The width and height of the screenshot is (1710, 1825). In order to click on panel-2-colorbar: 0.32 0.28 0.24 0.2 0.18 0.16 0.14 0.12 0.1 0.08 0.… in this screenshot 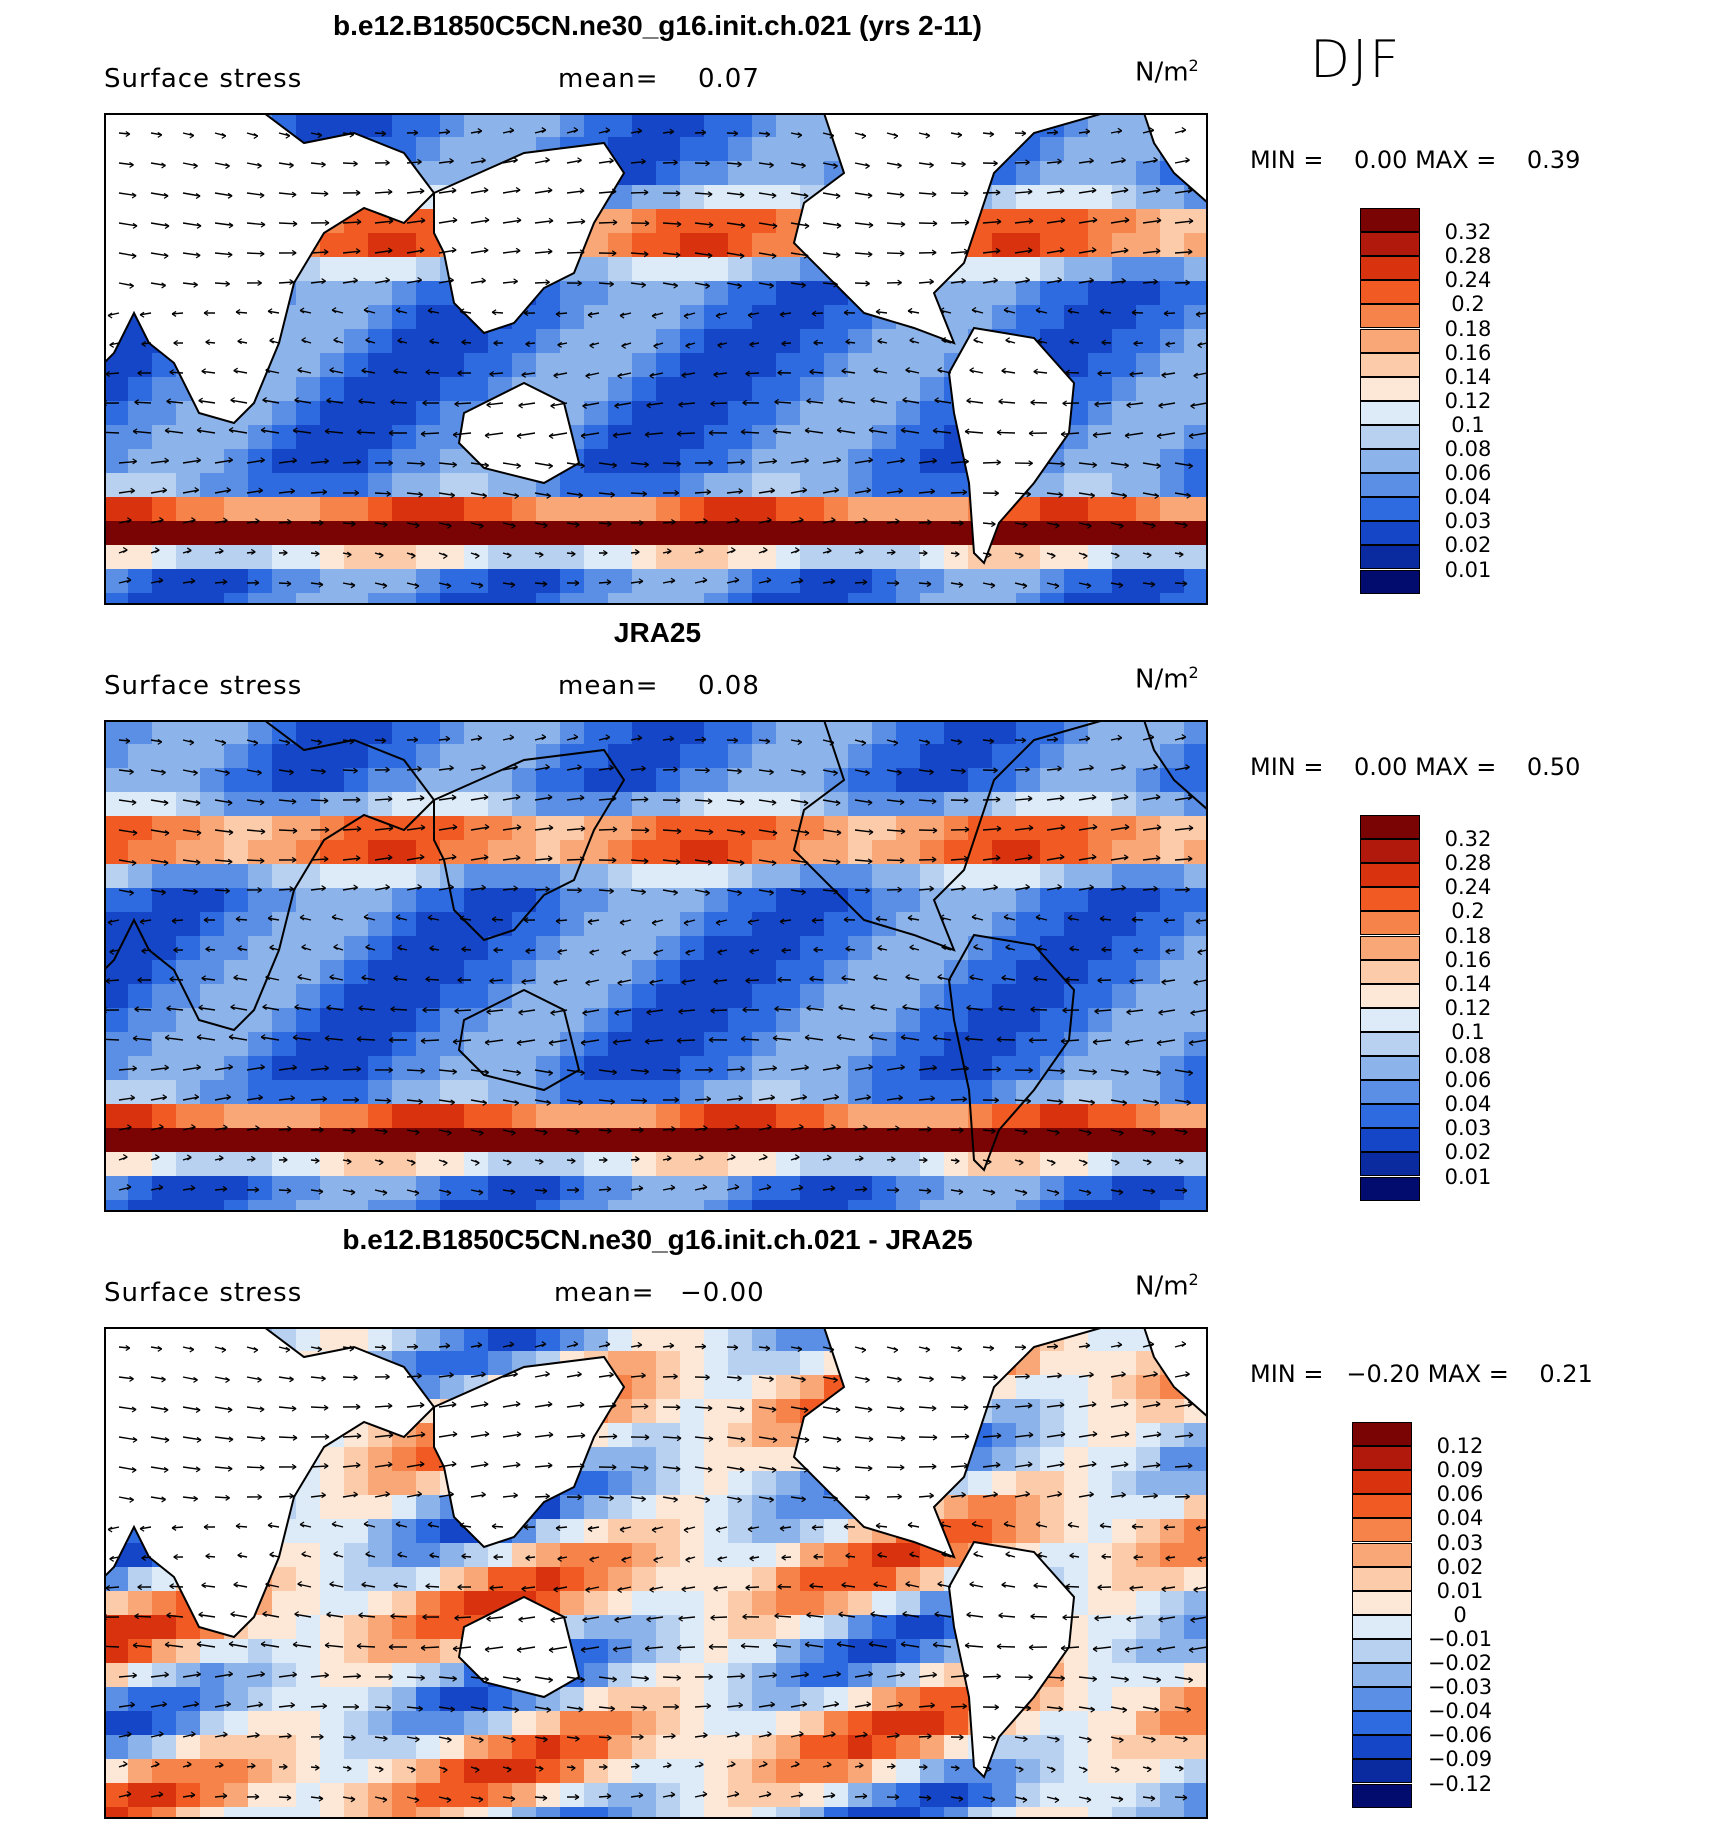, I will do `click(1425, 1008)`.